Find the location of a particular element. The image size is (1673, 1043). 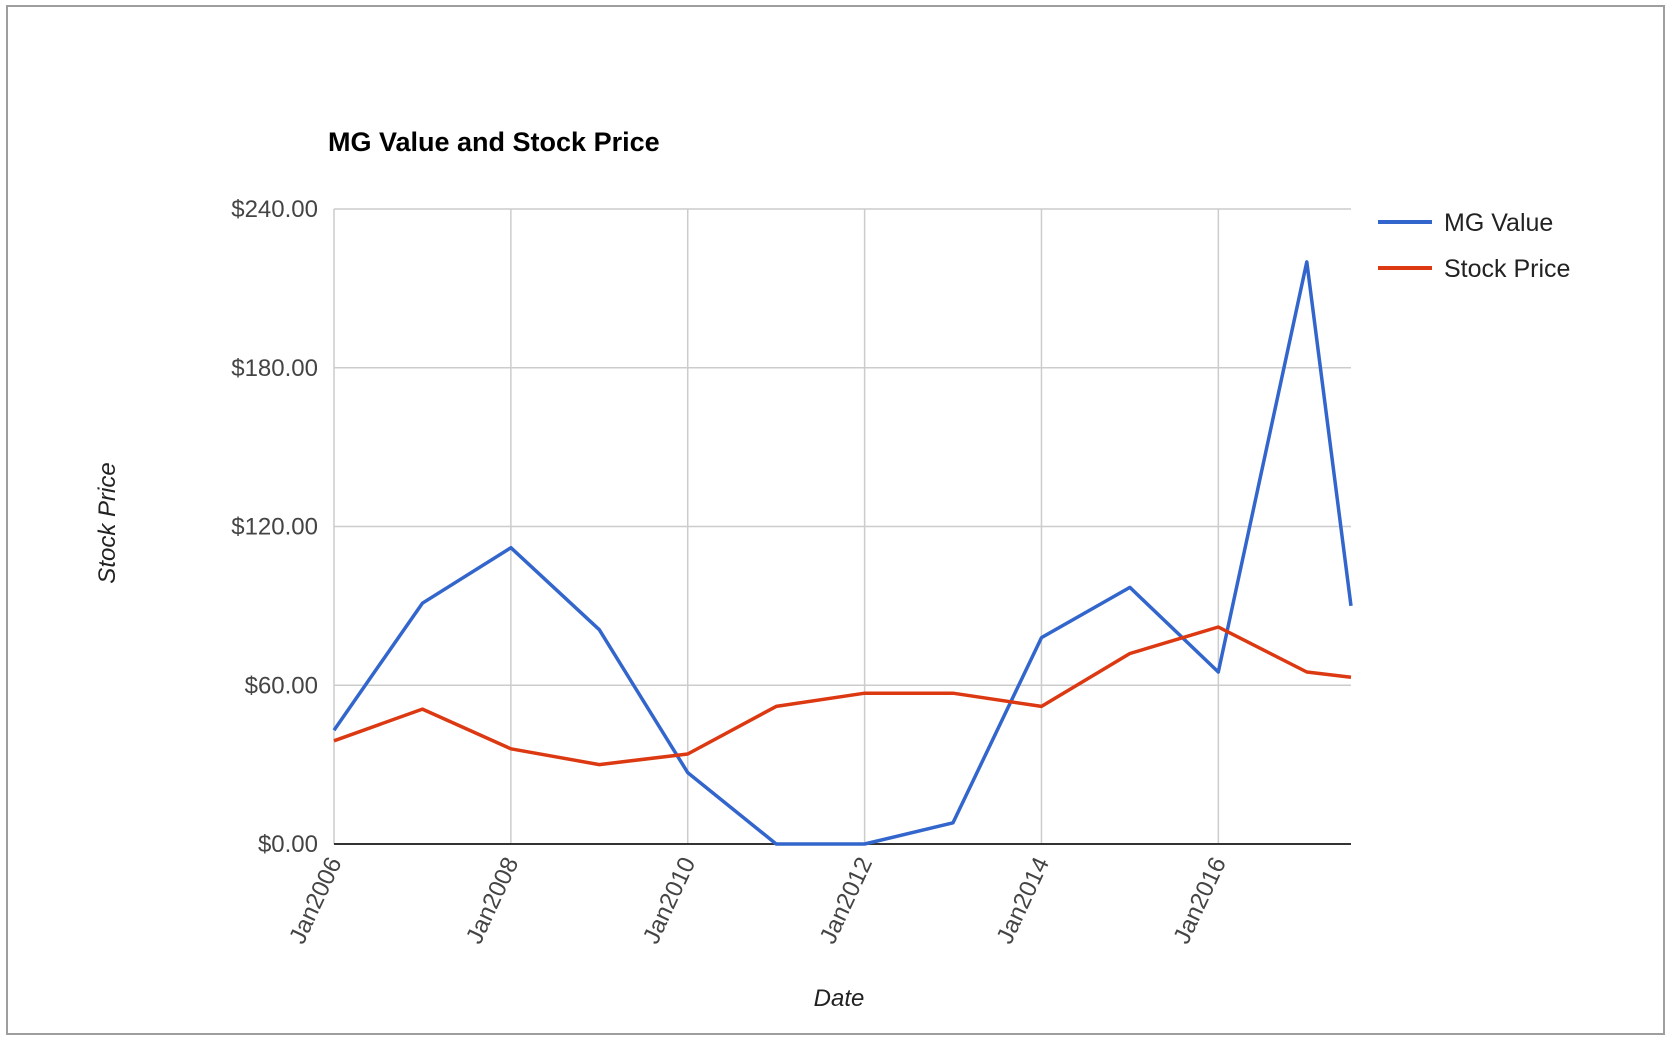

y-axis-ticks: $0.00 $60.00 $120.00 $180.00 $240.00 is located at coordinates (274, 527).